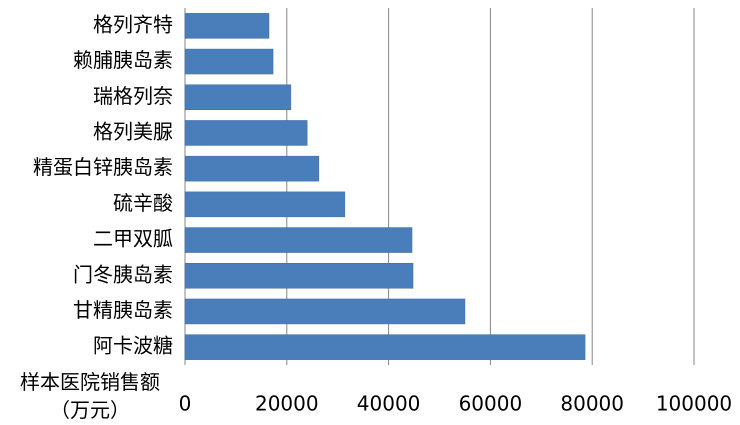 Image resolution: width=740 pixels, height=425 pixels. What do you see at coordinates (123, 274) in the screenshot?
I see `y-tick-label: 门冬胰岛素` at bounding box center [123, 274].